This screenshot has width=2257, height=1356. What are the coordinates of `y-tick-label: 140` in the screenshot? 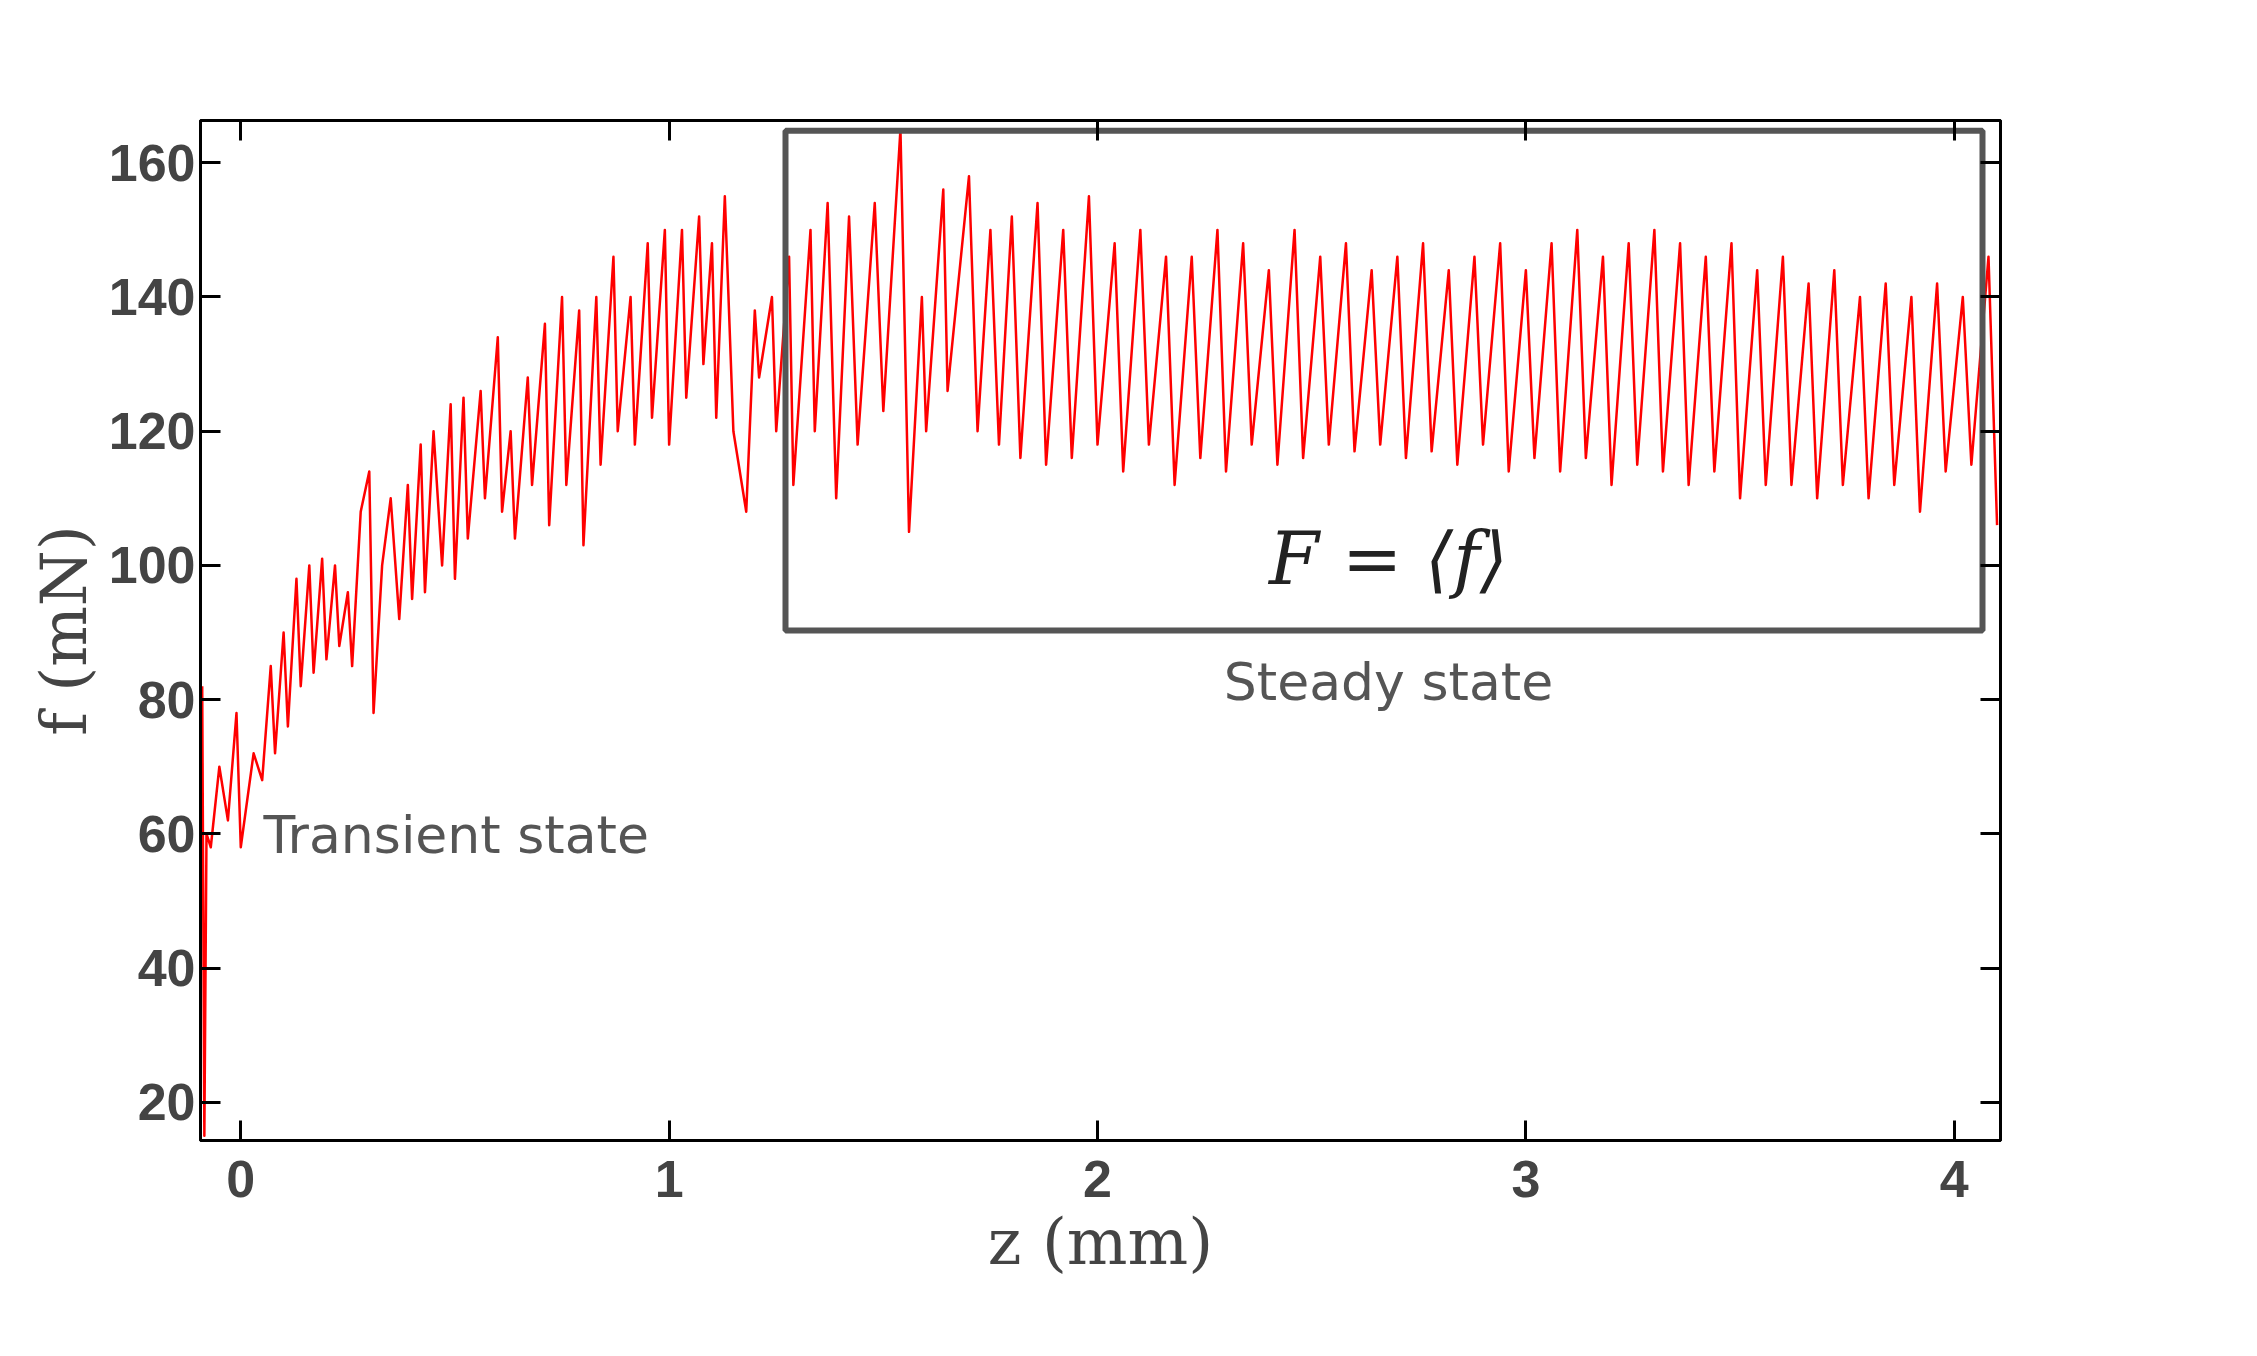 It's located at (152, 296).